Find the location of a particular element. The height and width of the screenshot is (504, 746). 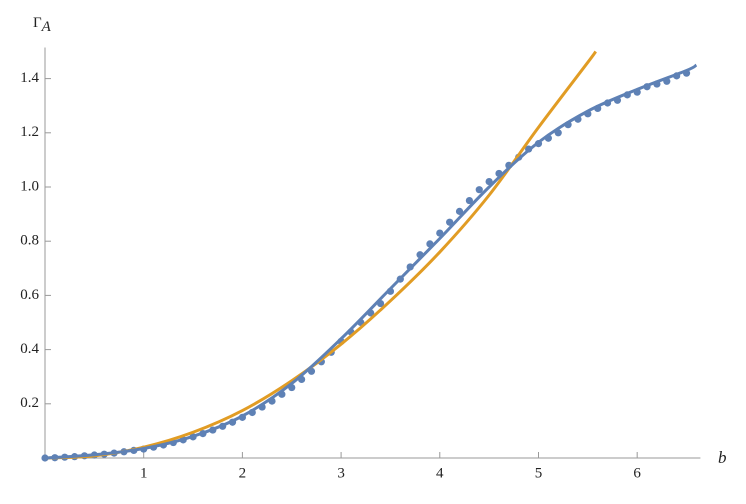

x-tick-label: 4 is located at coordinates (440, 473).